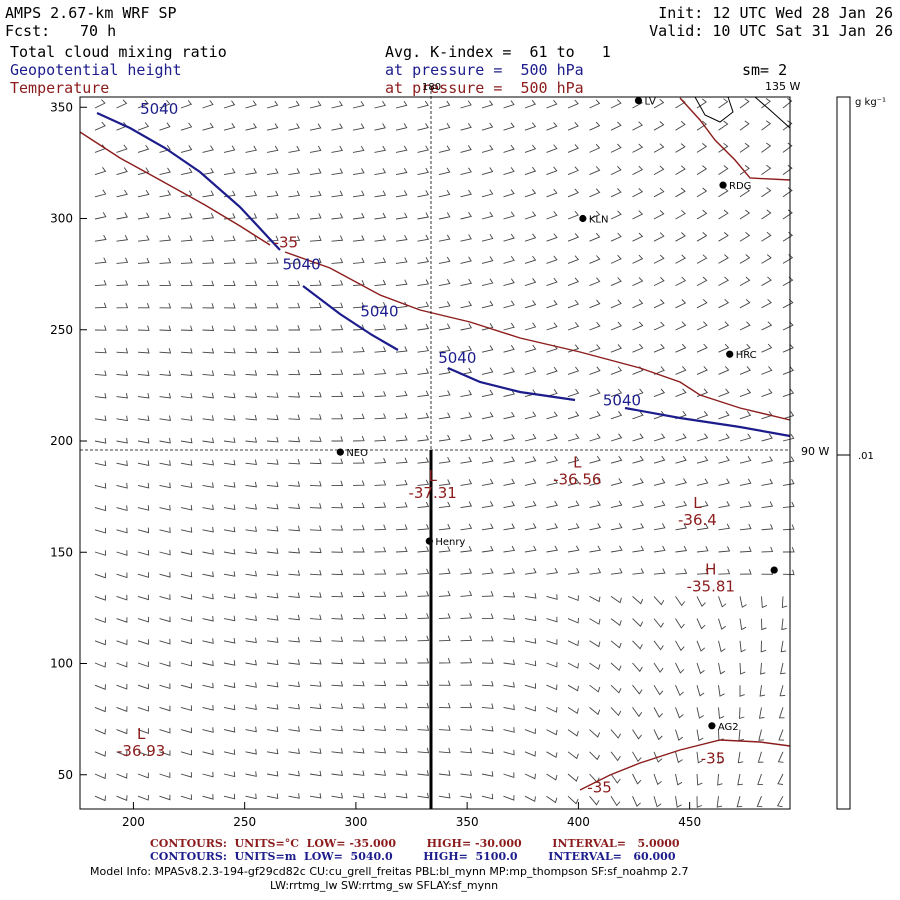 Image resolution: width=900 pixels, height=900 pixels. Describe the element at coordinates (578, 822) in the screenshot. I see `x-tick-label: 400` at that location.